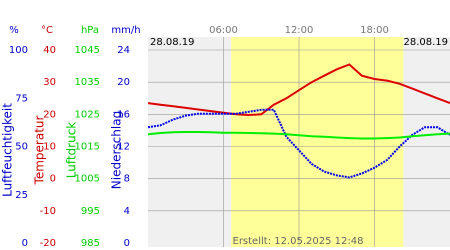  I want to click on axis-title: Luftdruck, so click(72, 150).